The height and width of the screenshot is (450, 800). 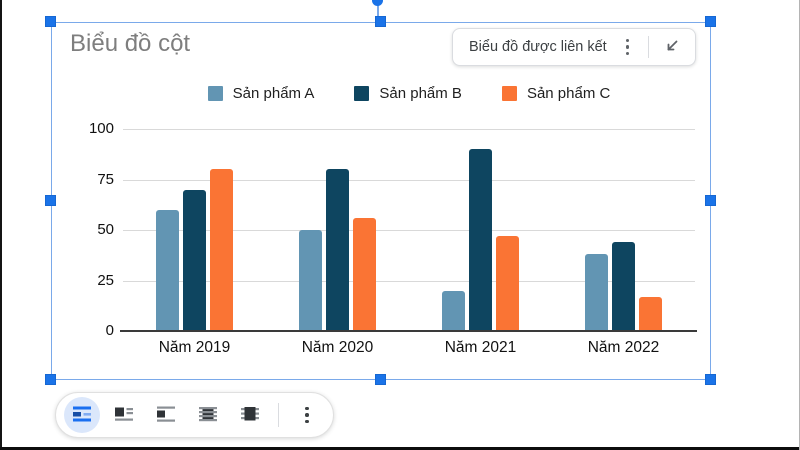 I want to click on resize-handle-bottom-mid, so click(x=380, y=379).